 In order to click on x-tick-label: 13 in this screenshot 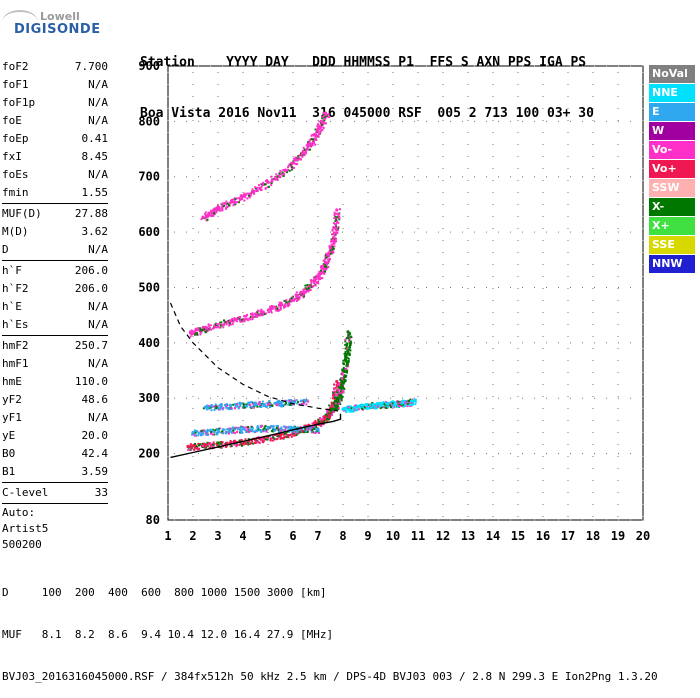, I will do `click(468, 536)`.